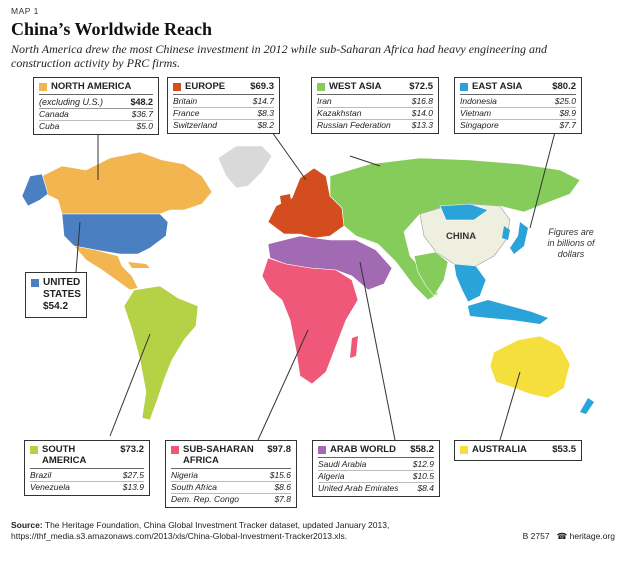 Image resolution: width=624 pixels, height=565 pixels. Describe the element at coordinates (567, 113) in the screenshot. I see `country-value: $8.9` at that location.